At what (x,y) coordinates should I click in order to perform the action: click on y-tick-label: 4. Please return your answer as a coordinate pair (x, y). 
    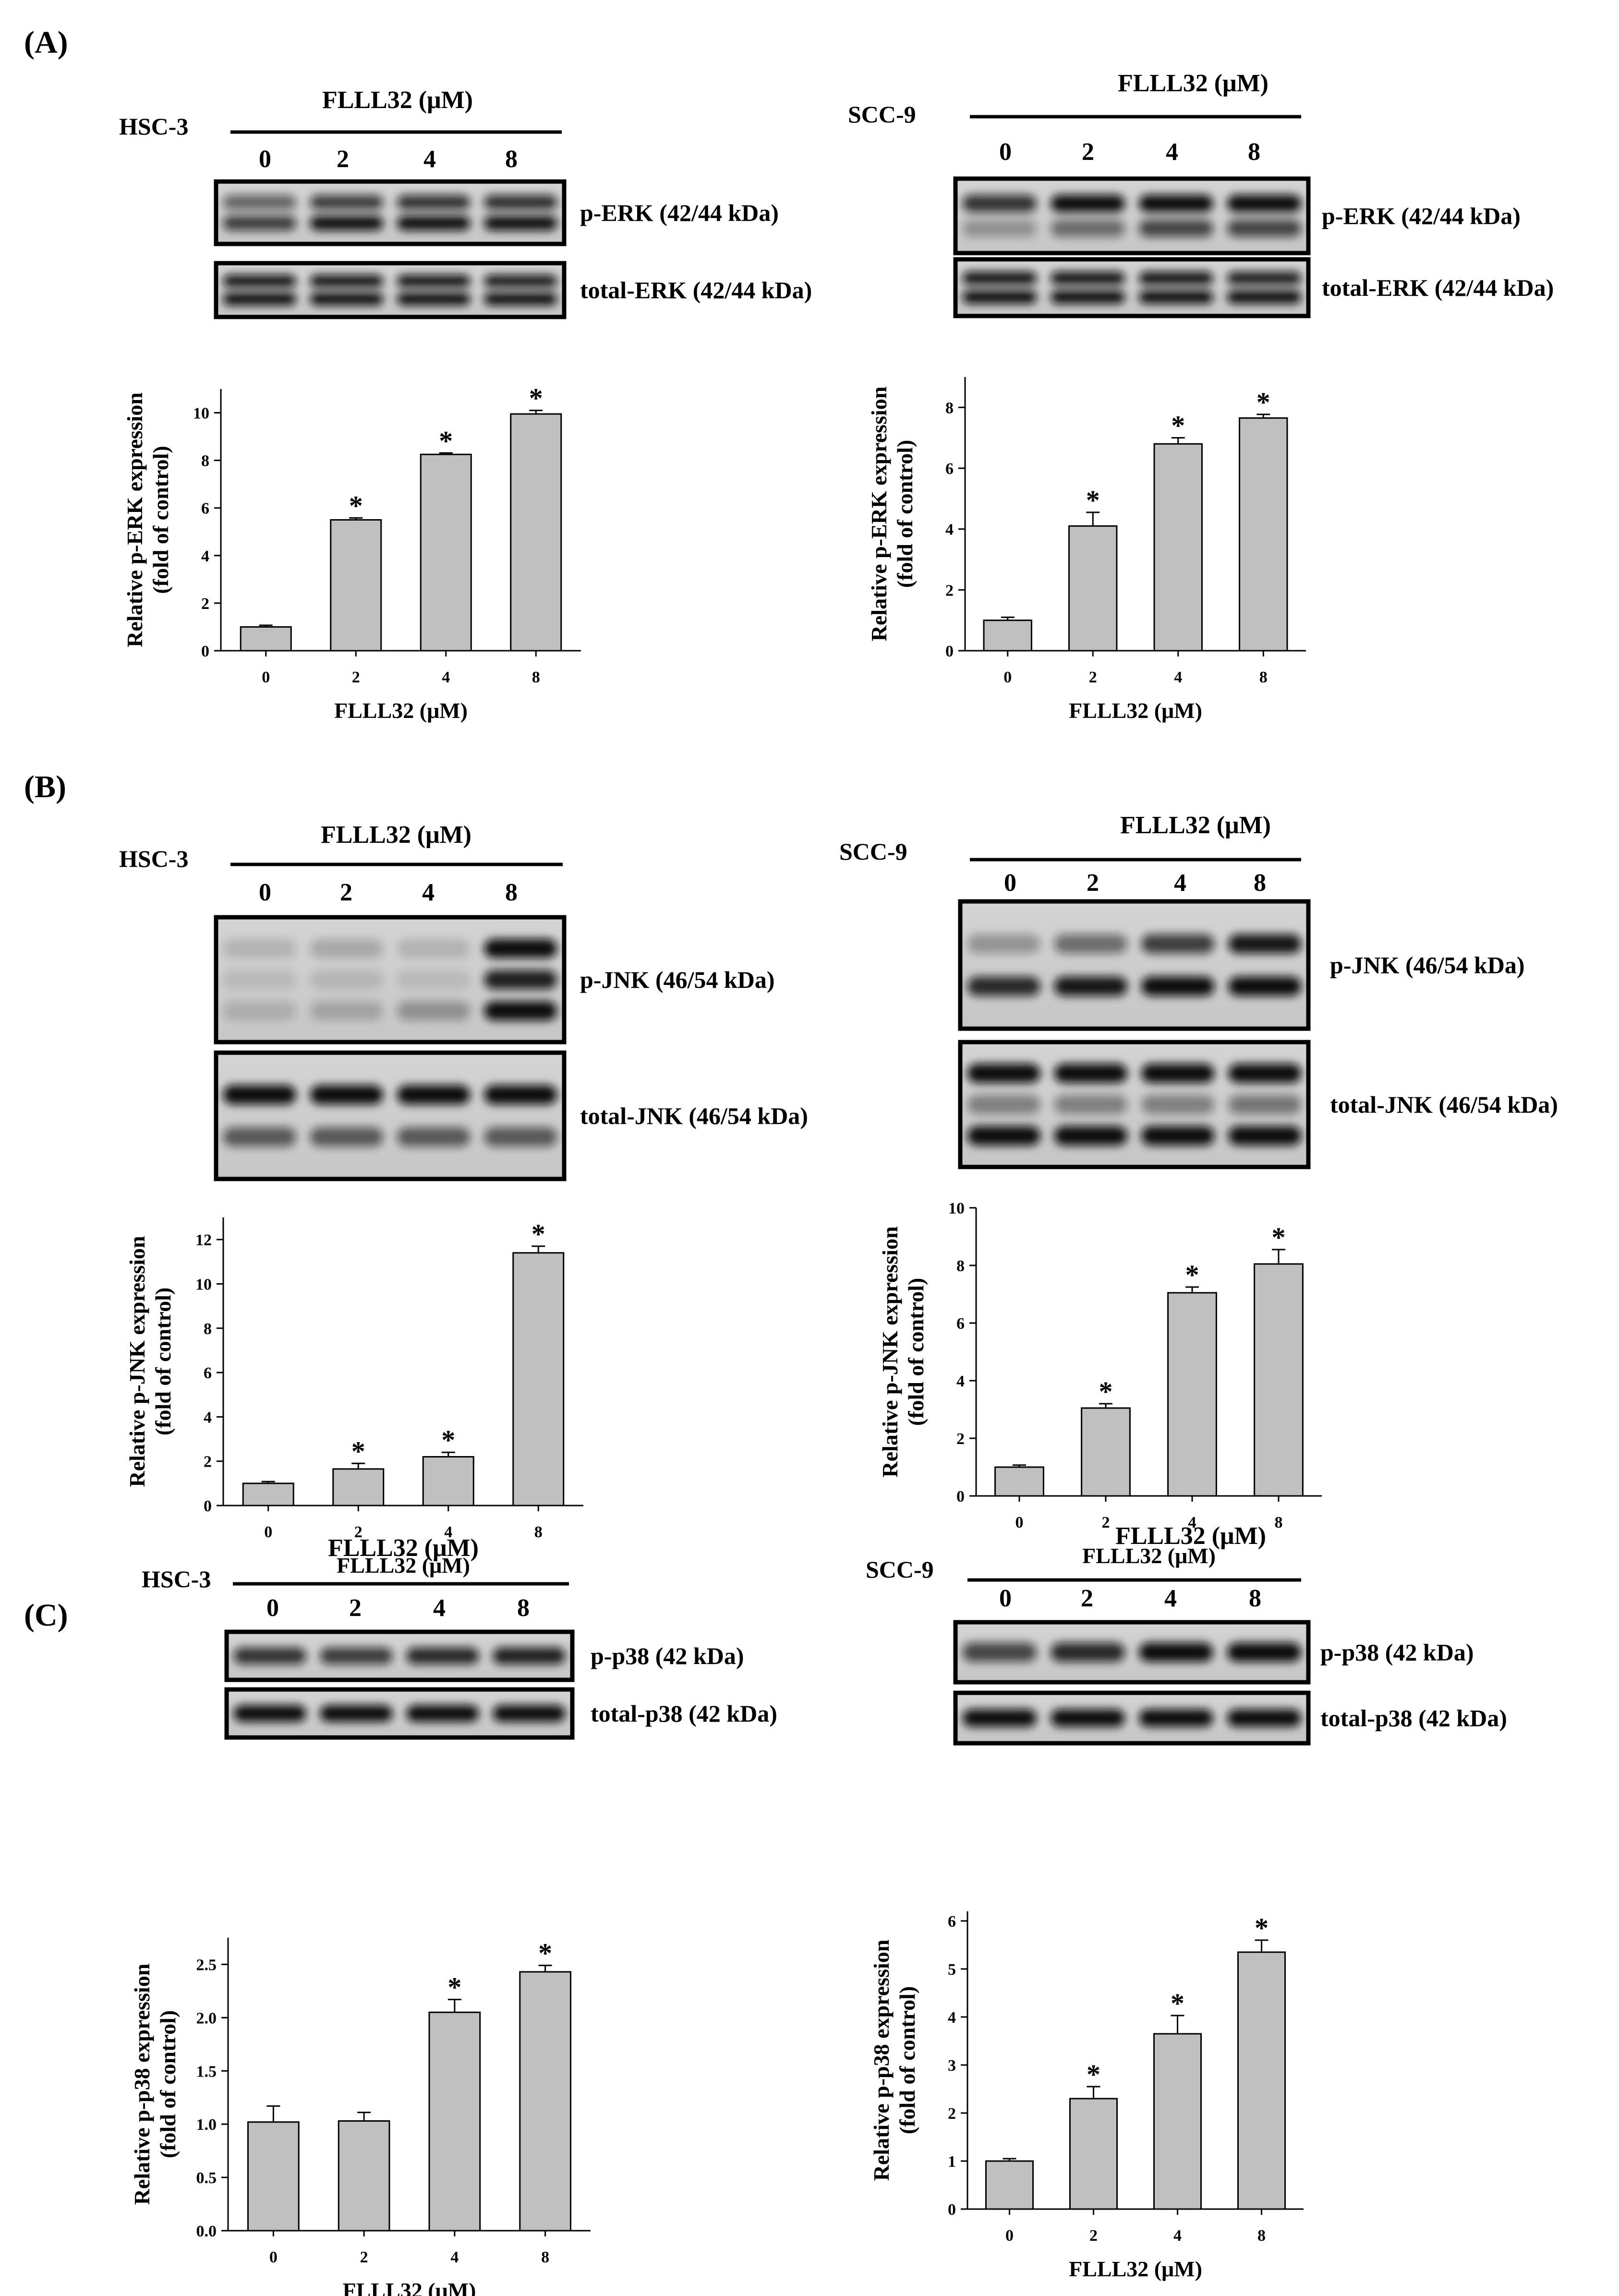
    Looking at the image, I should click on (949, 530).